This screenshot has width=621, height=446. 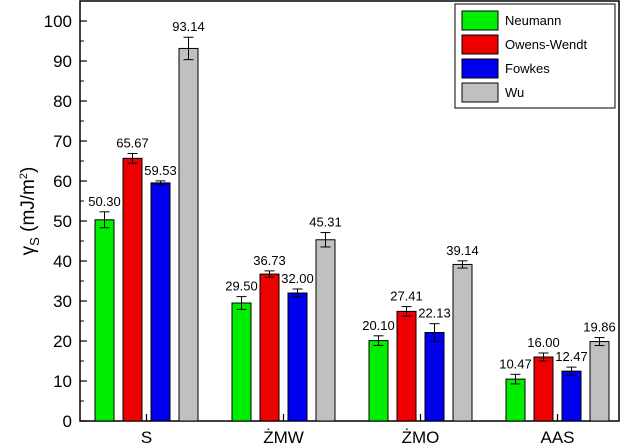 What do you see at coordinates (62, 381) in the screenshot?
I see `y-tick-label: 10` at bounding box center [62, 381].